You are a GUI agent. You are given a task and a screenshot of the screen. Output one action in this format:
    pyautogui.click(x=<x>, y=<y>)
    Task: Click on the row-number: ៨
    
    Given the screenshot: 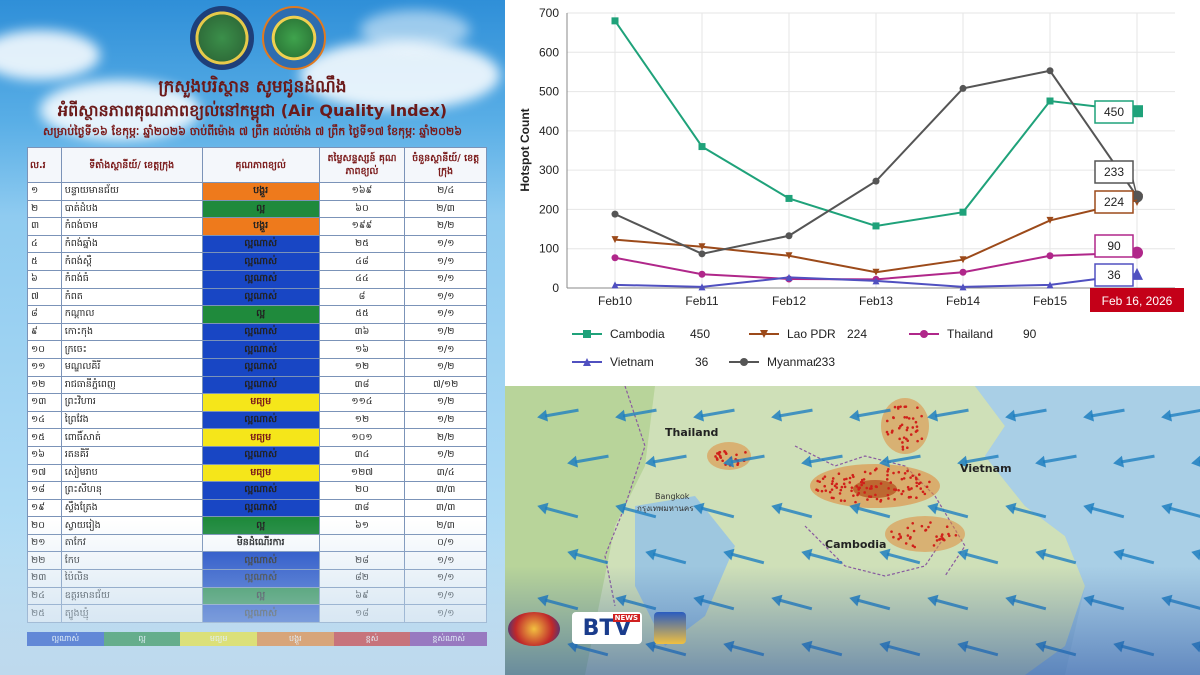 What is the action you would take?
    pyautogui.click(x=44, y=314)
    